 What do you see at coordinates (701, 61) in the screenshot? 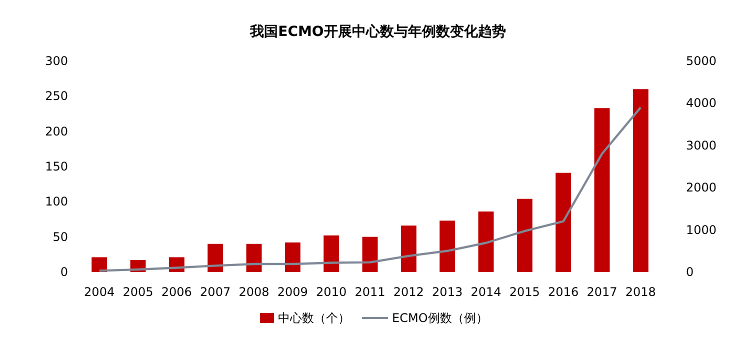
I see `y2-tick-label: 5000` at bounding box center [701, 61].